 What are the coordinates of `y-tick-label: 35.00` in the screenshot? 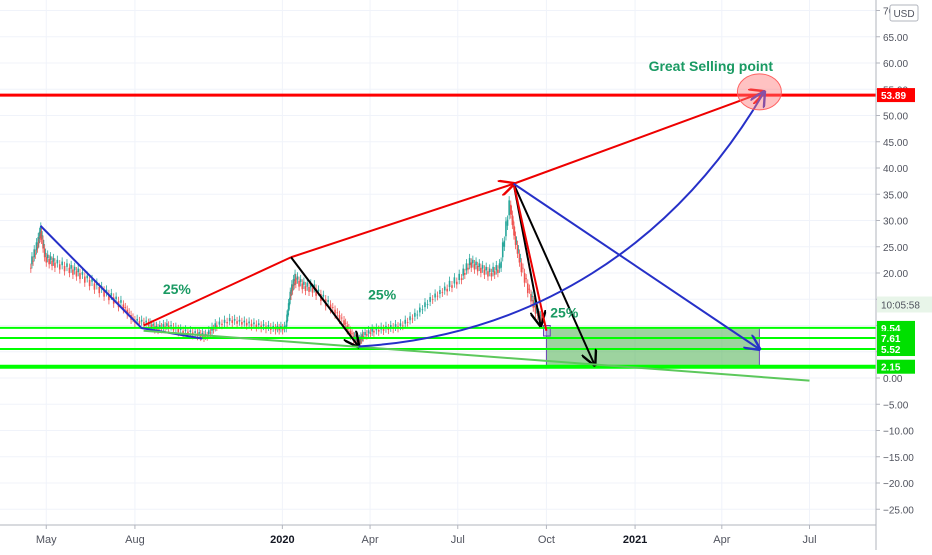 It's located at (895, 195).